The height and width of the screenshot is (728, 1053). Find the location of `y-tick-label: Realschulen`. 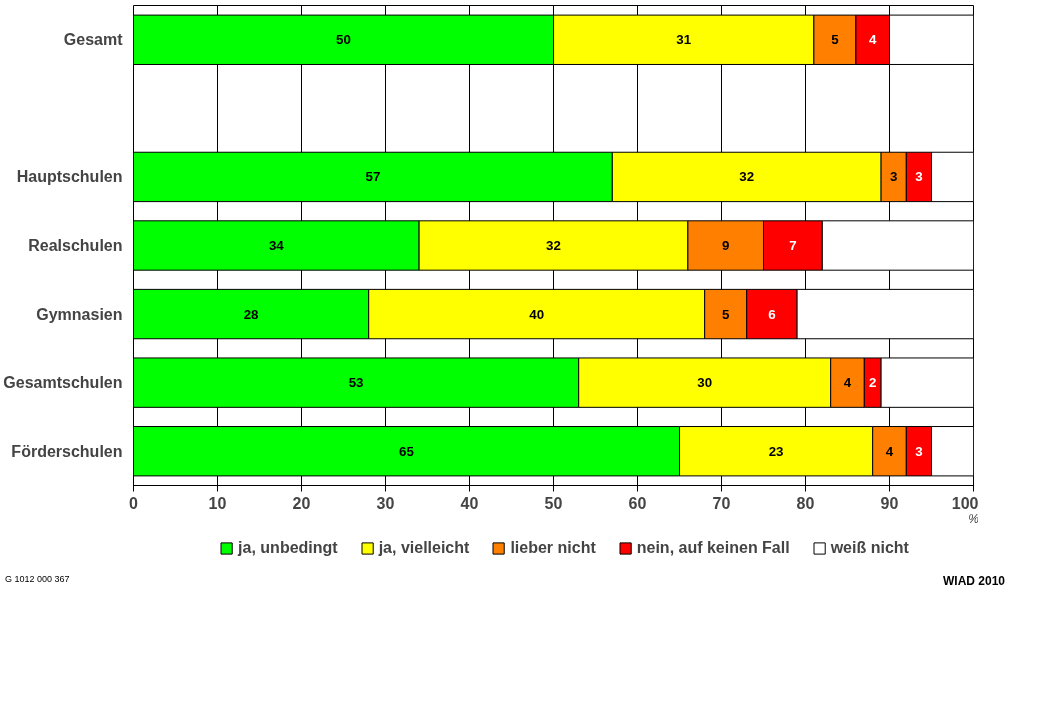

y-tick-label: Realschulen is located at coordinates (75, 245).